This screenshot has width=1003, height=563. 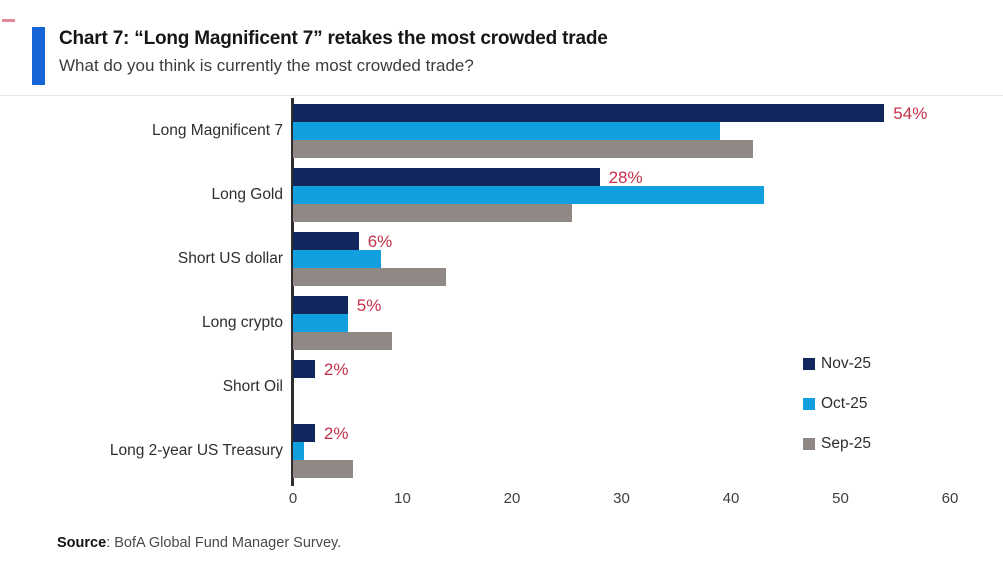 I want to click on source-label: Source, so click(x=82, y=543).